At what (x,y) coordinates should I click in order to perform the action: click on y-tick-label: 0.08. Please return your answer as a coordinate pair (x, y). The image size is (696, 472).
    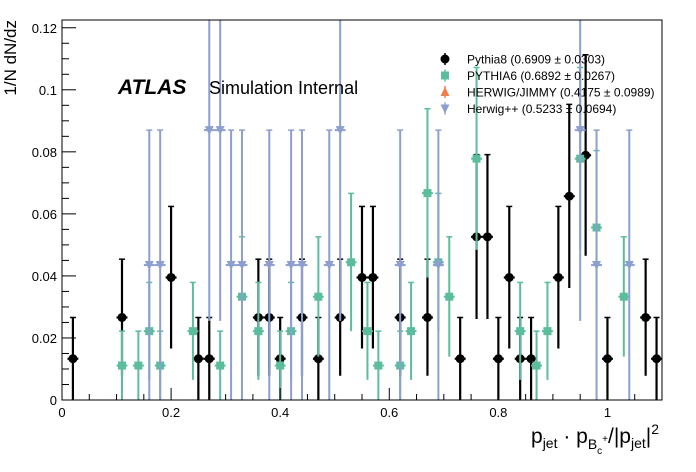
    Looking at the image, I should click on (44, 152).